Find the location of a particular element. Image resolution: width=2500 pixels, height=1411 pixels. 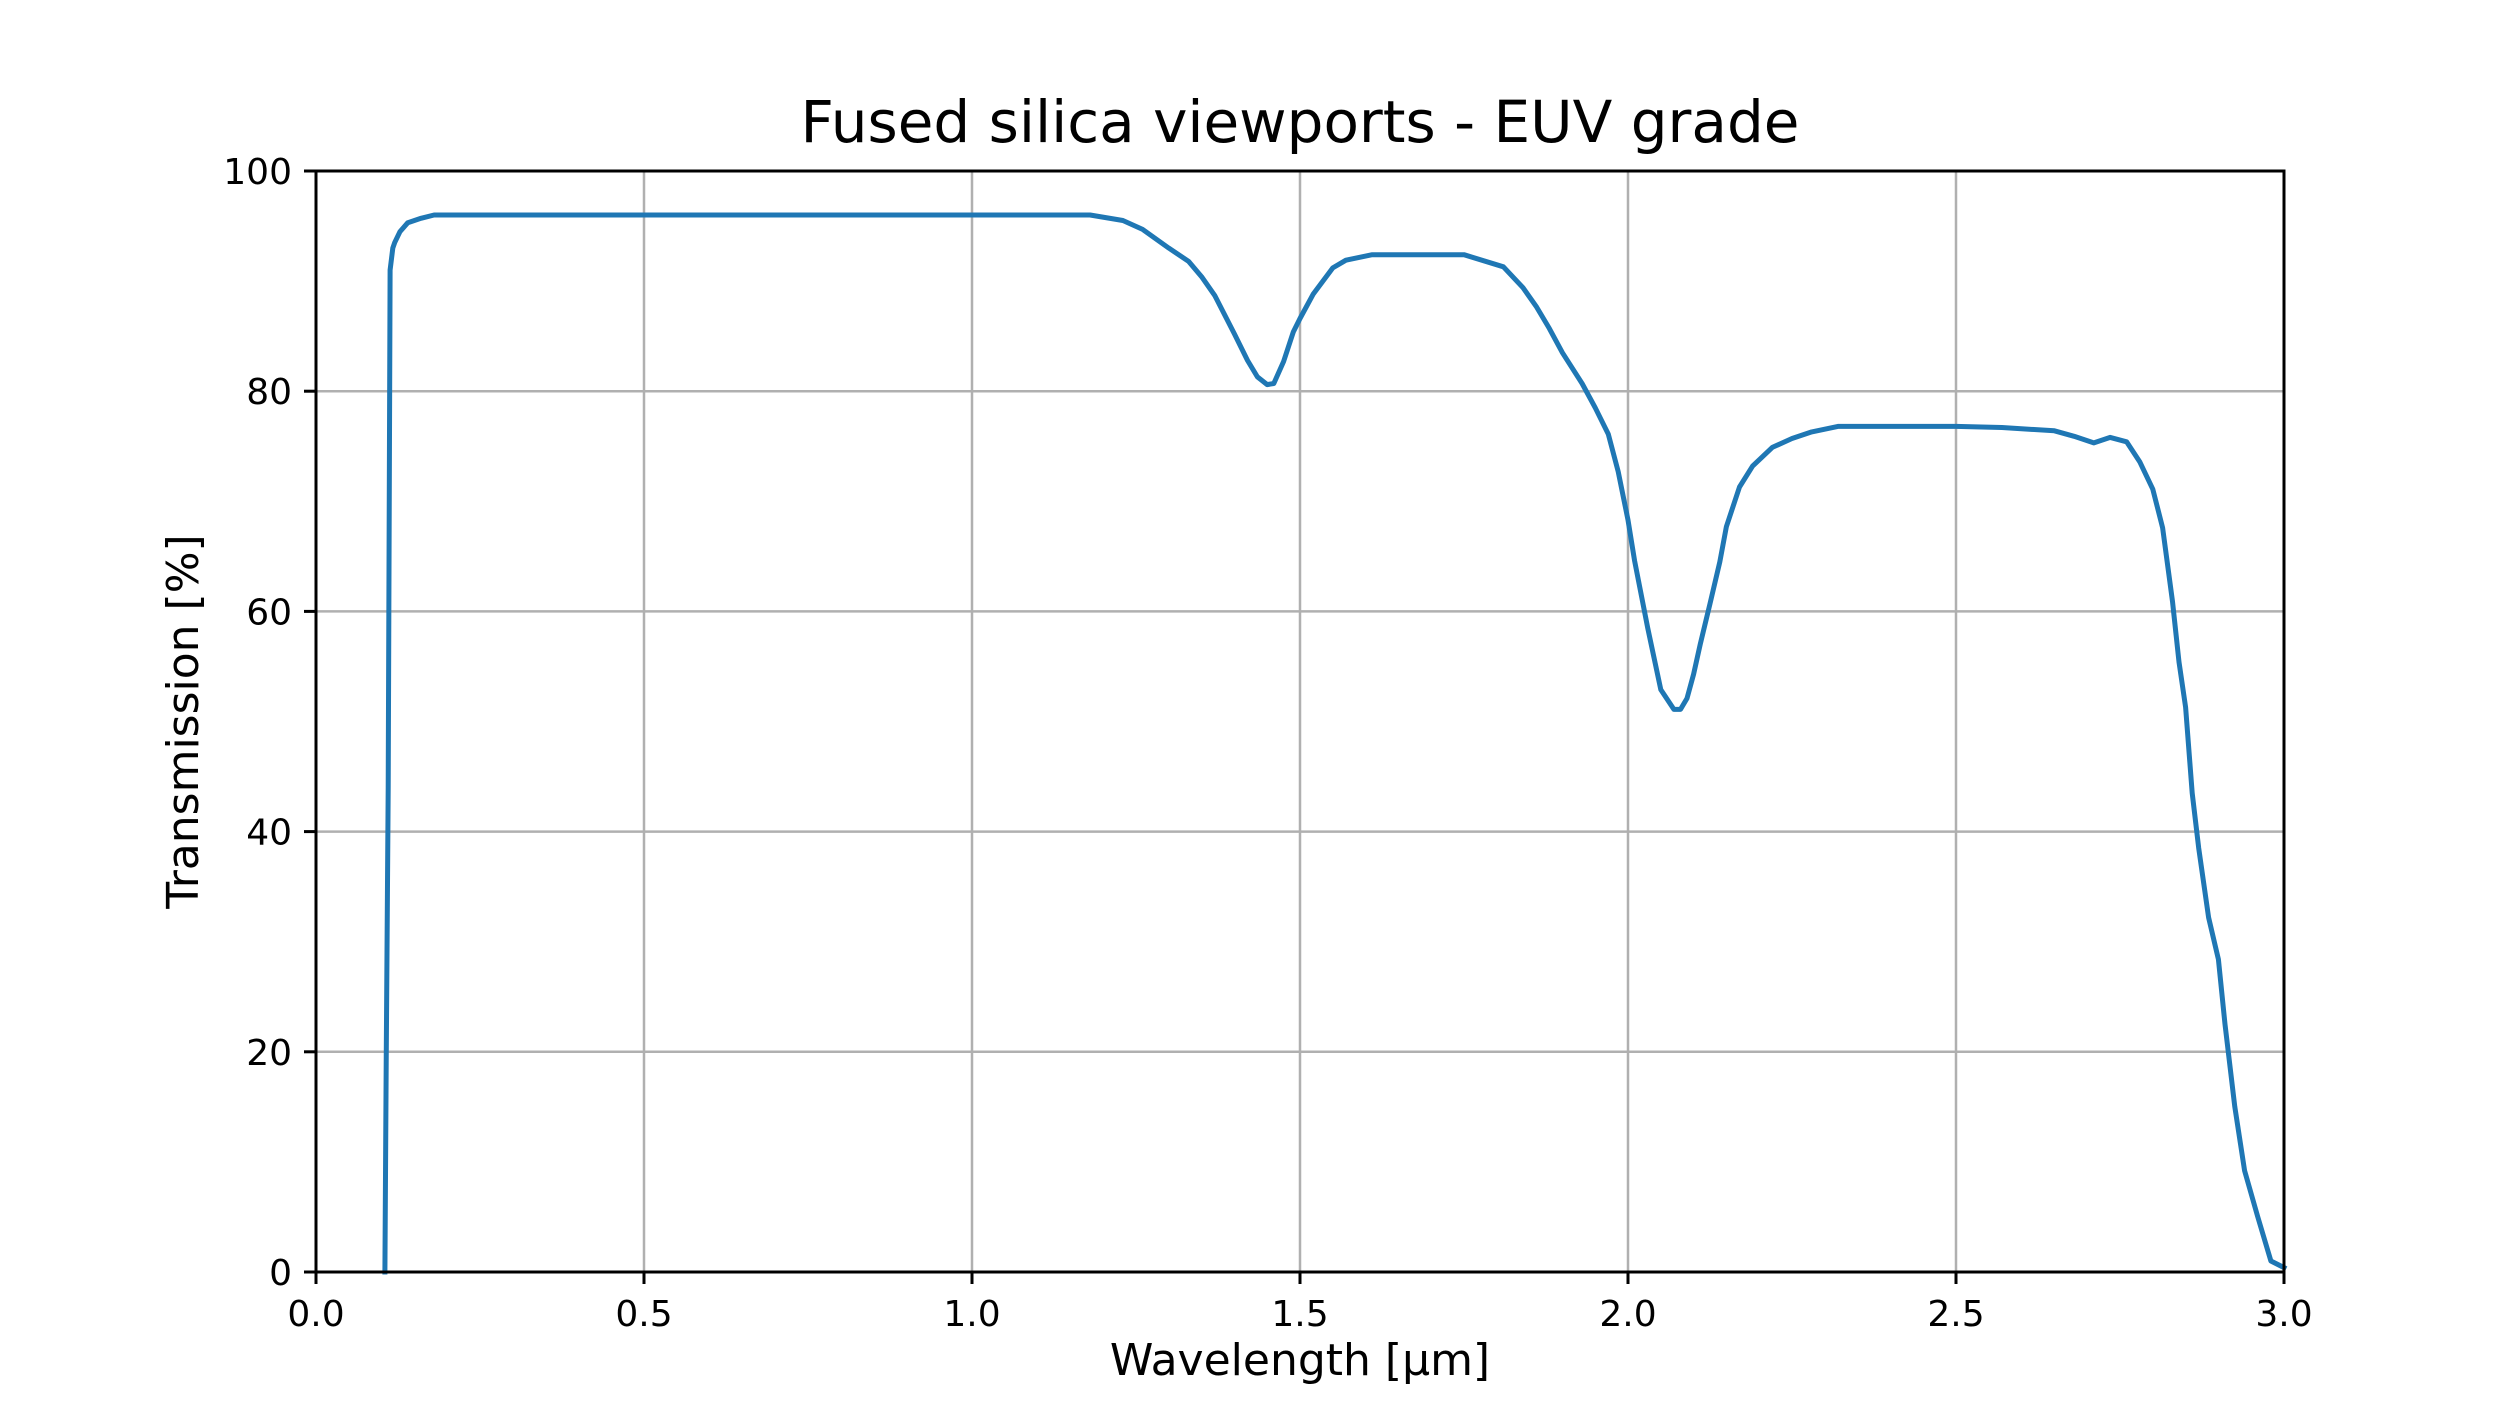

y-tick-label: 60 is located at coordinates (269, 612).